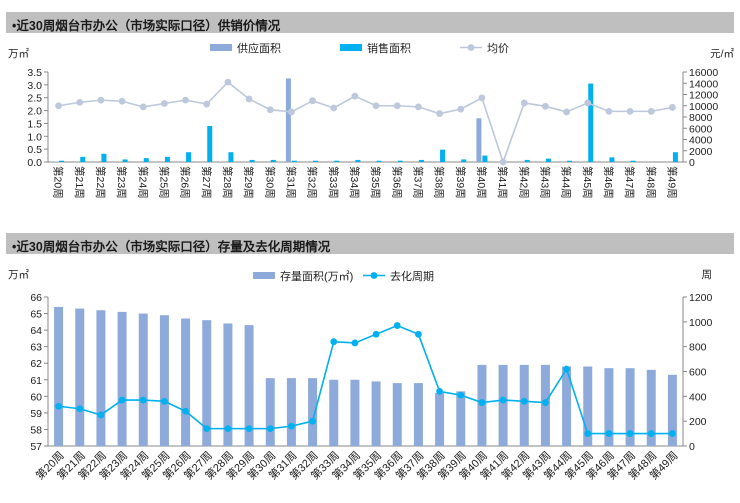 The width and height of the screenshot is (740, 503). What do you see at coordinates (36, 381) in the screenshot?
I see `left-tick-label: 61` at bounding box center [36, 381].